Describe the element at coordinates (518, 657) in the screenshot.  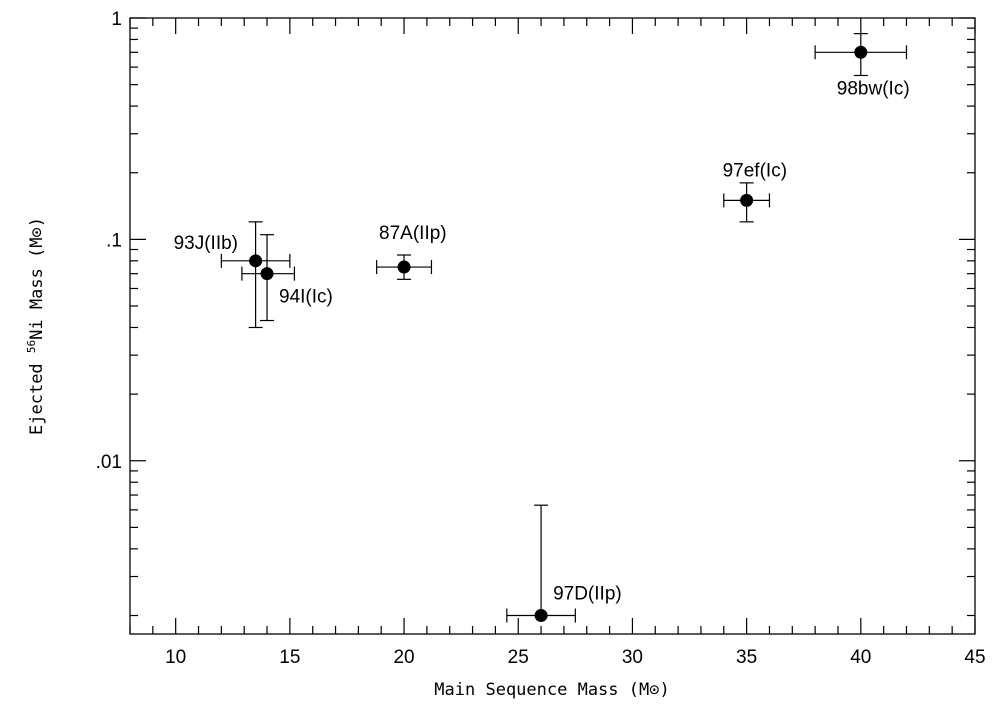
I see `x-tick-label: 25` at that location.